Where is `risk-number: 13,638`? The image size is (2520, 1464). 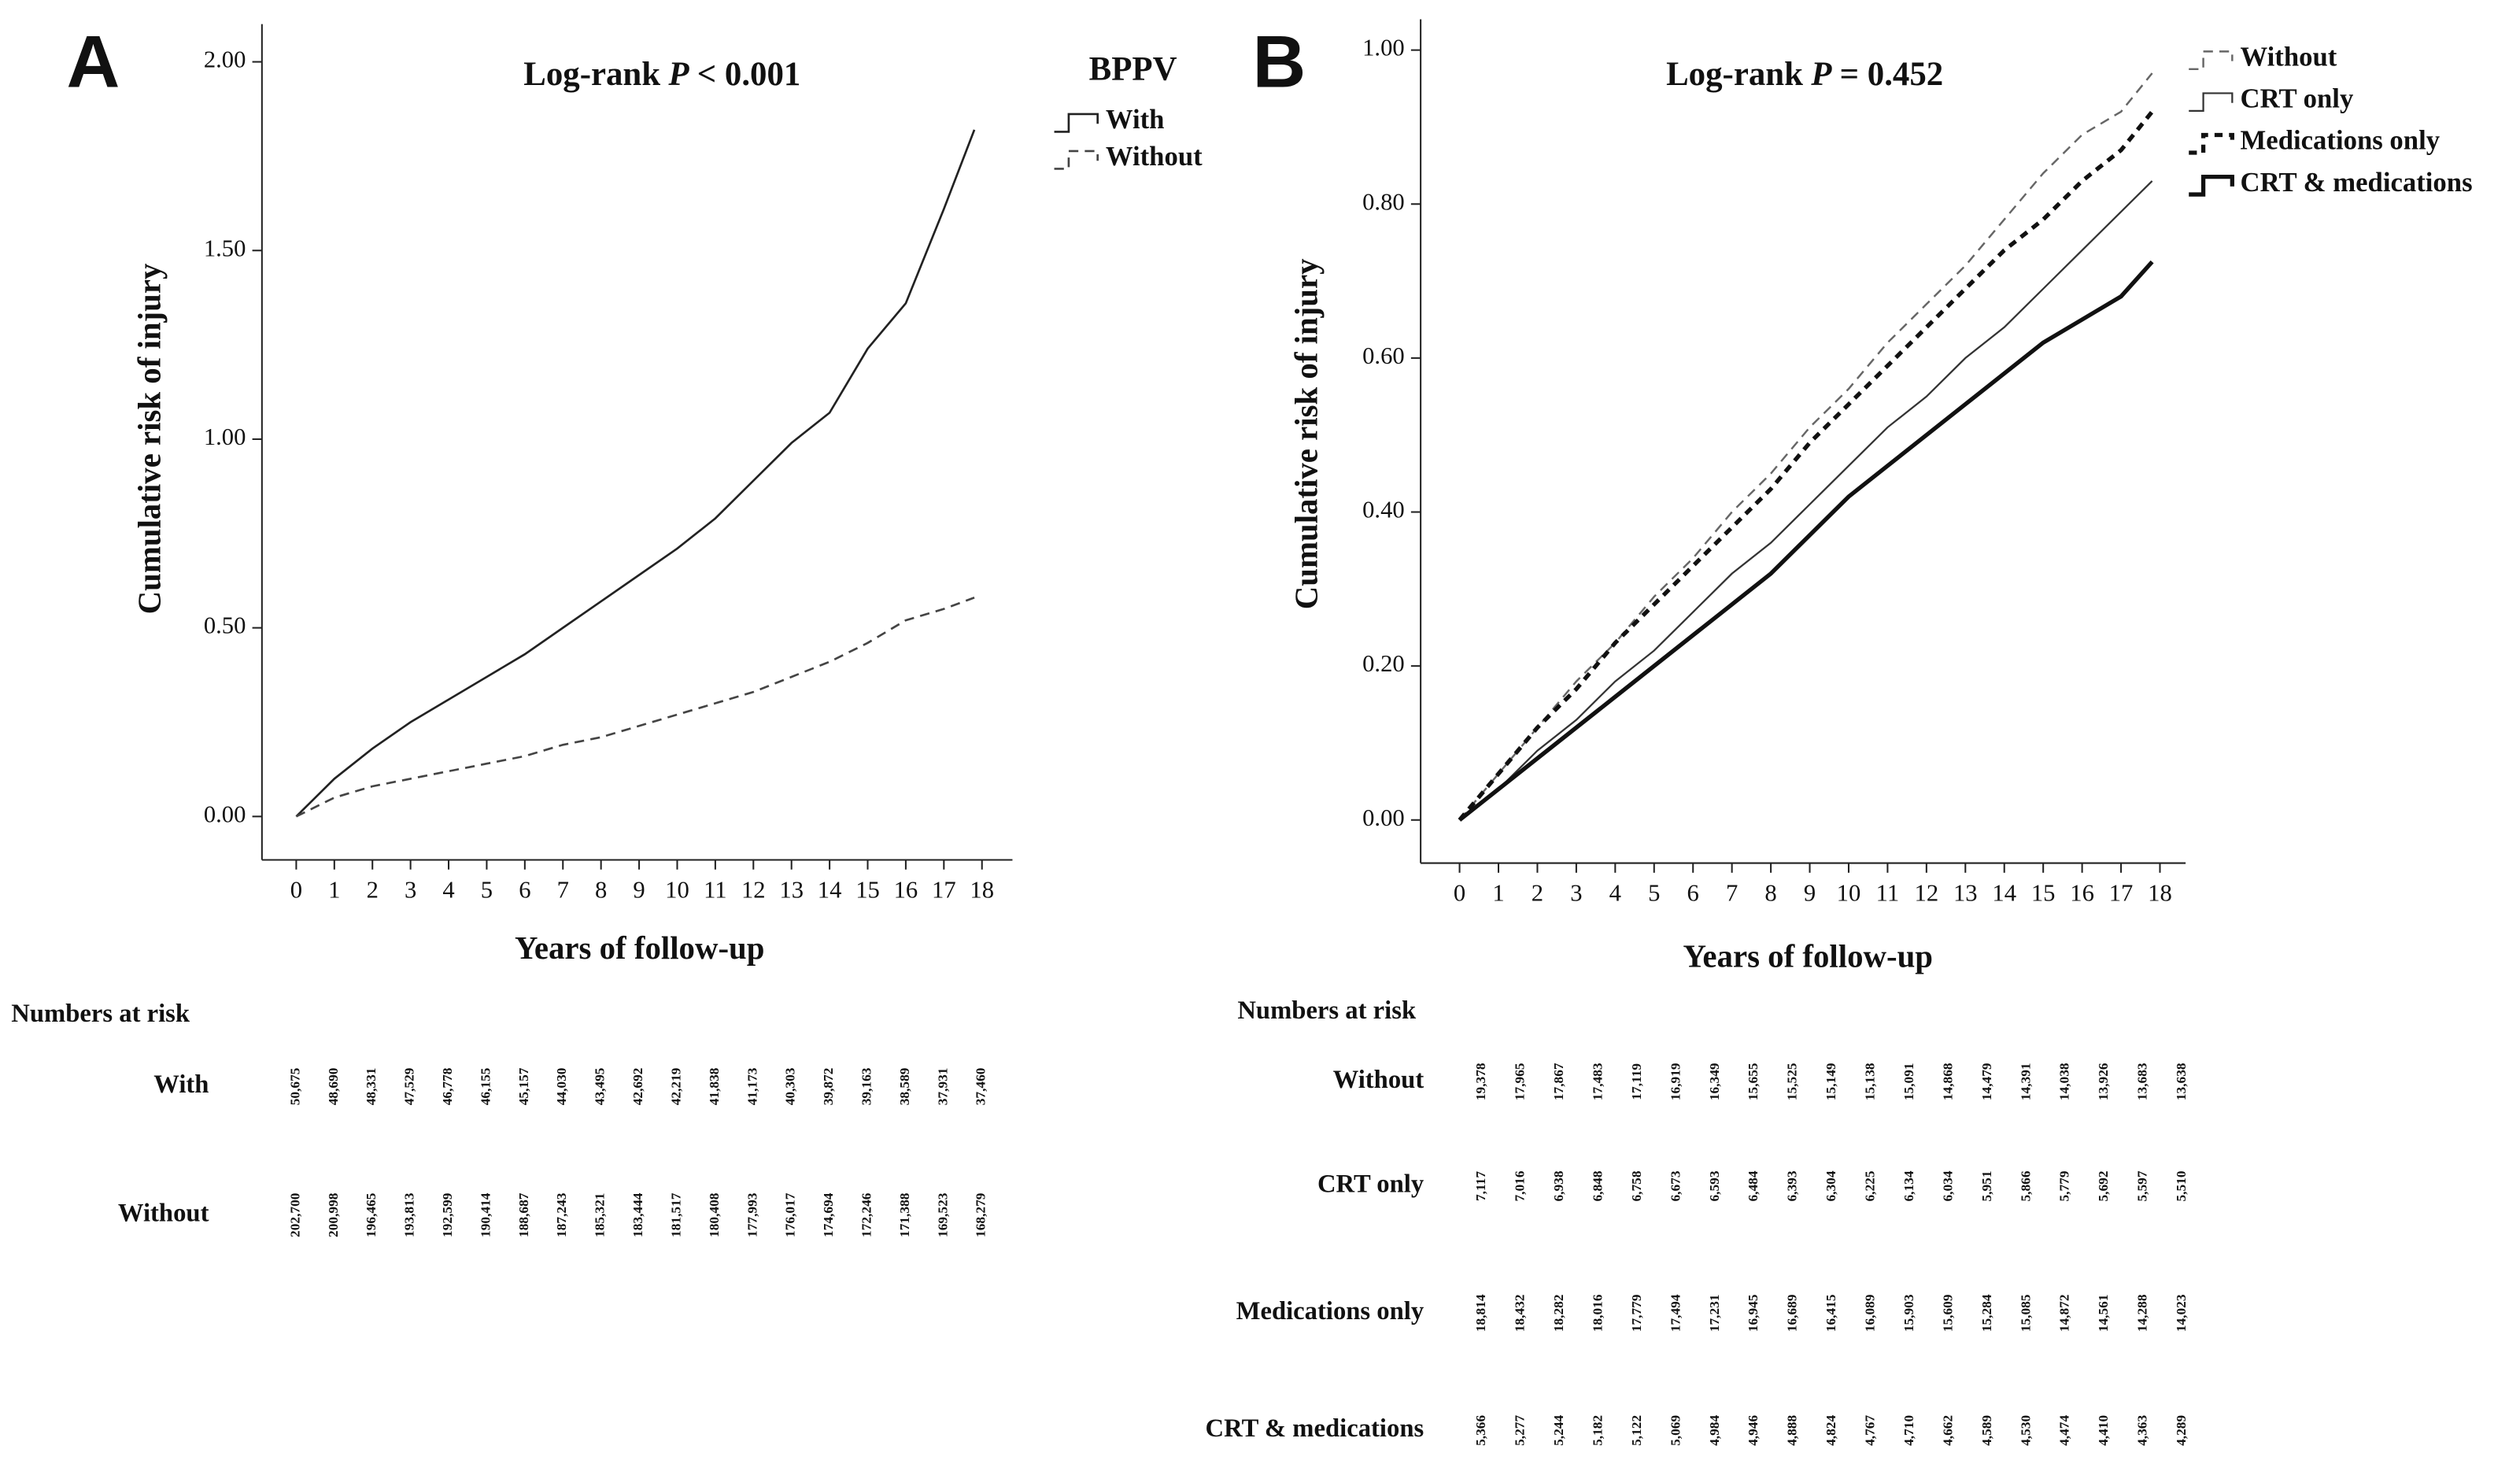
risk-number: 13,638 is located at coordinates (2181, 1081).